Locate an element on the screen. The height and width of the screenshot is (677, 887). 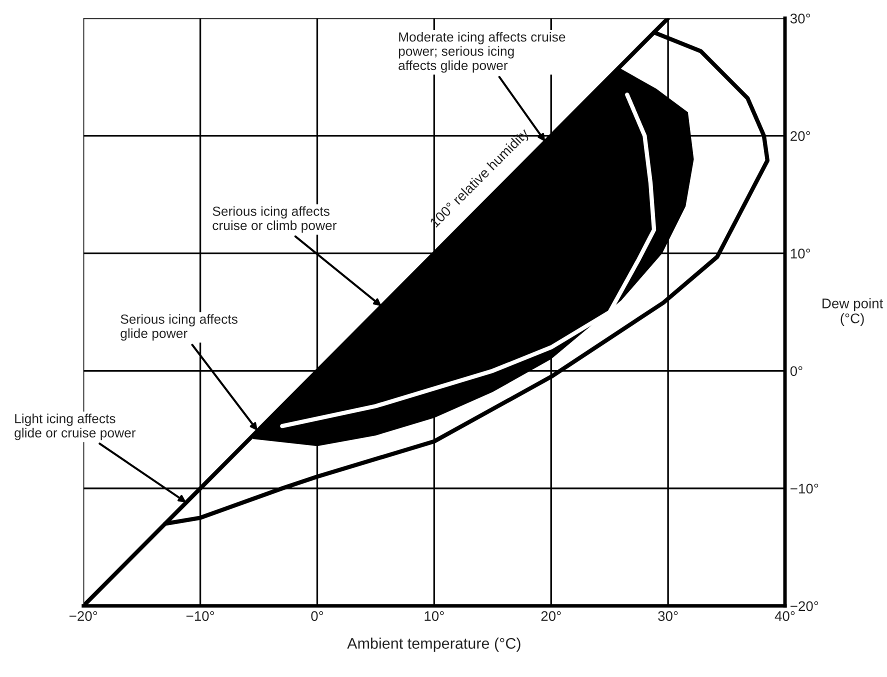
x-tick-label: 30° is located at coordinates (668, 616).